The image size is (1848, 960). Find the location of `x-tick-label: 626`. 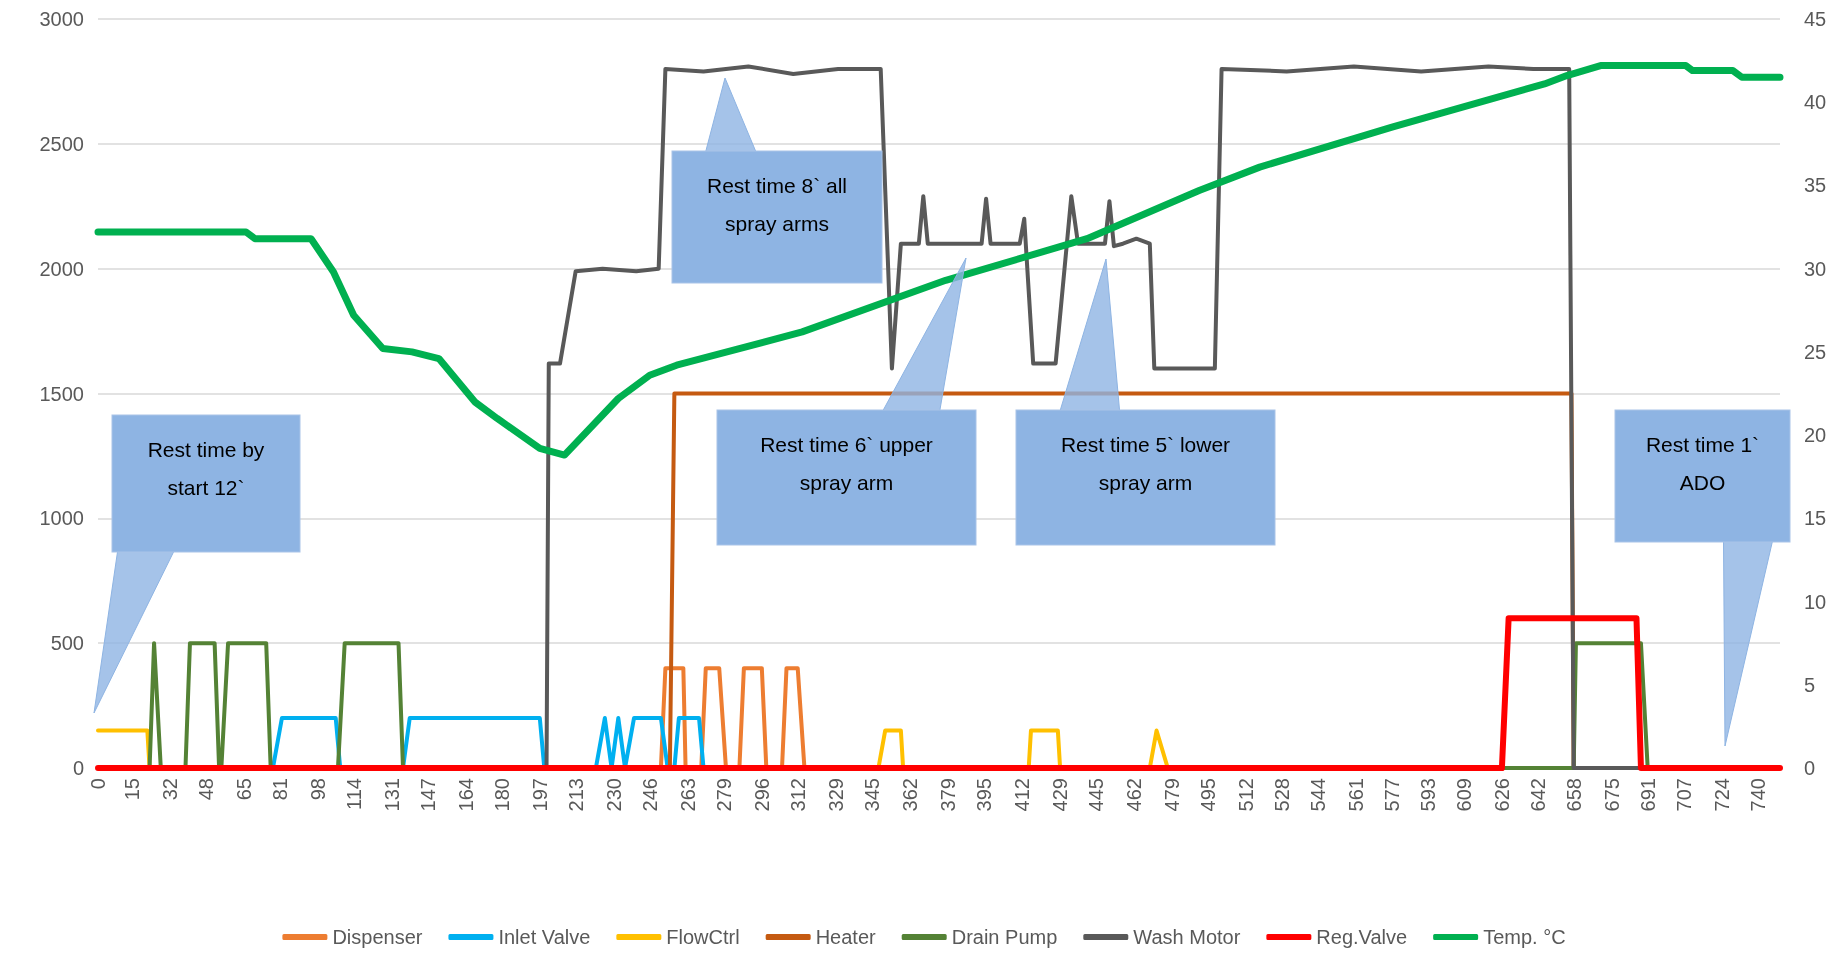

x-tick-label: 626 is located at coordinates (1501, 795).